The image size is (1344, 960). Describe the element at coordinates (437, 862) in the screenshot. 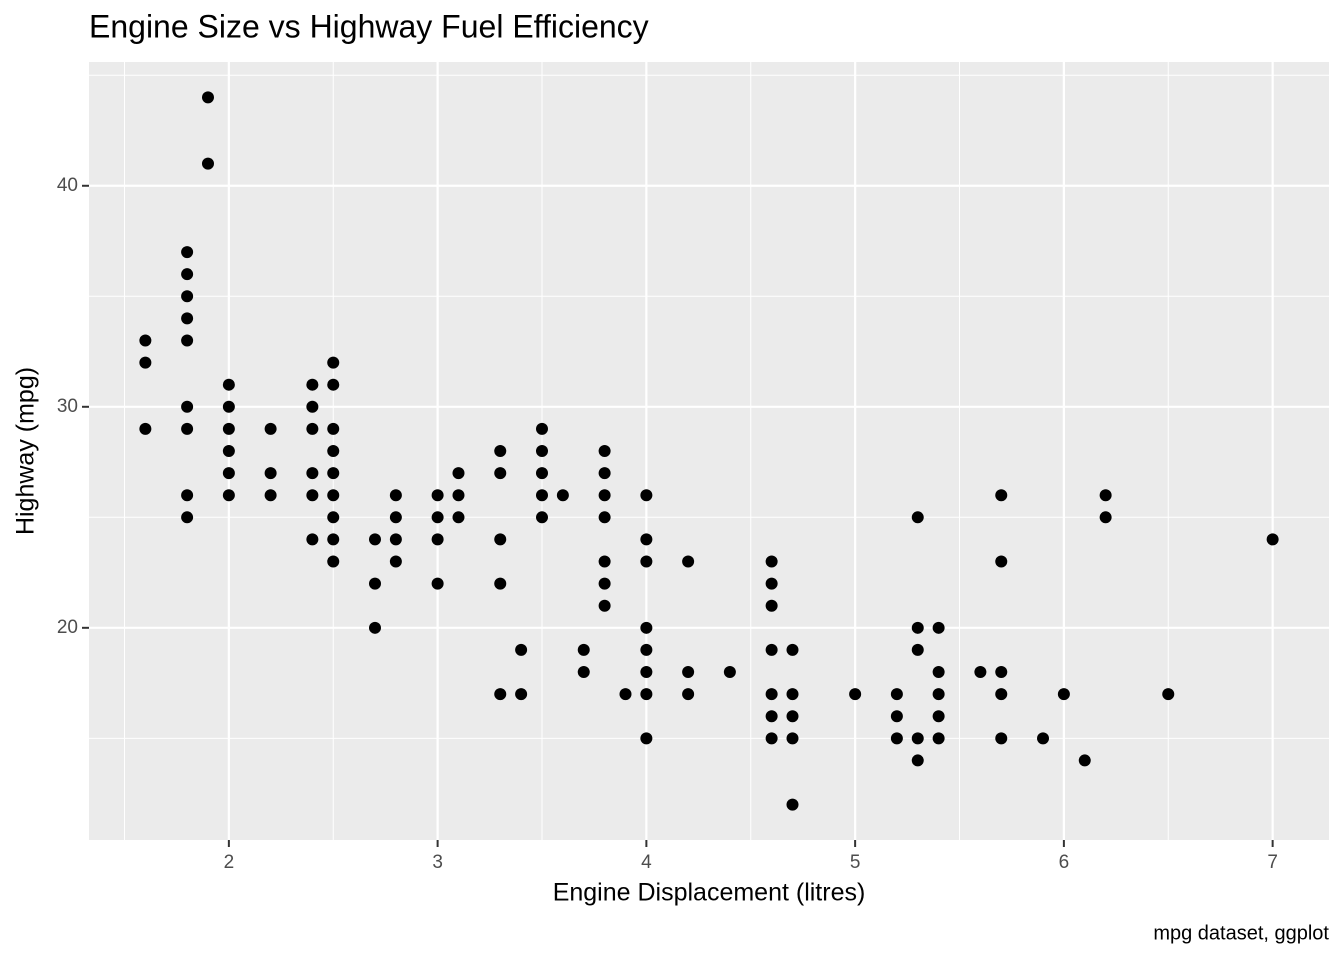

I see `x-tick-label: 3` at that location.